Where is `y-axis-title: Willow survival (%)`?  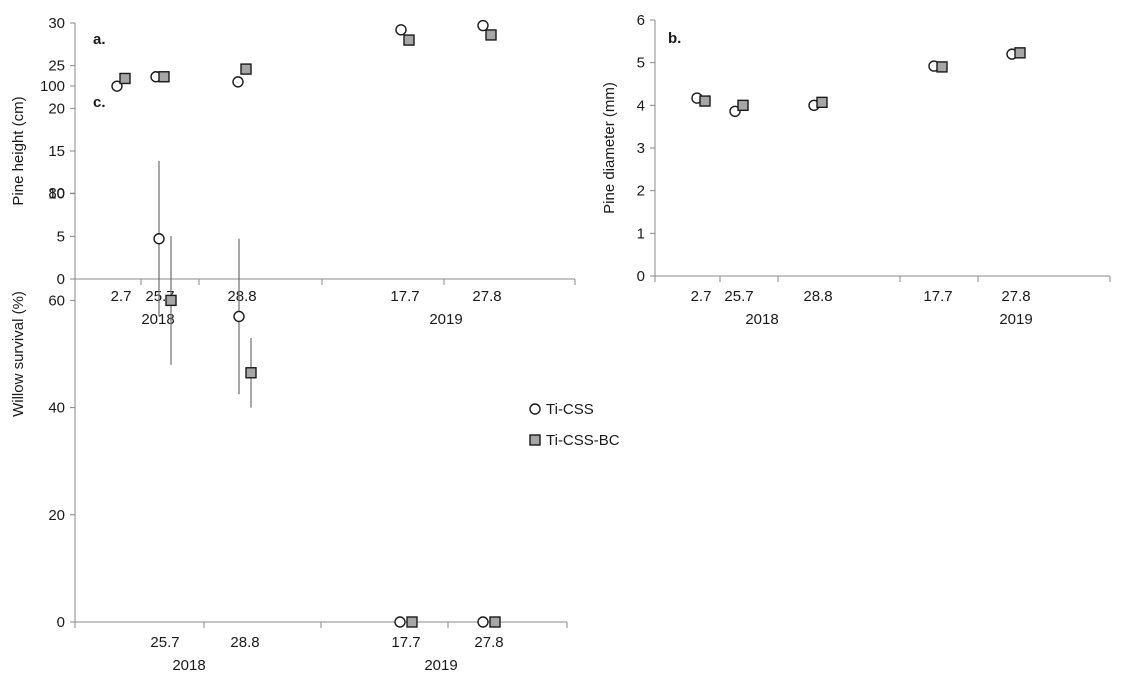
y-axis-title: Willow survival (%) is located at coordinates (18, 354).